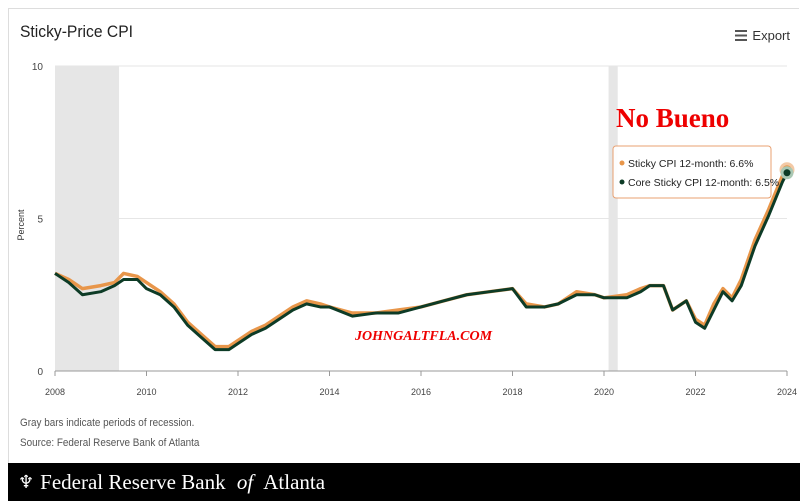  I want to click on x-tick-label: 2016, so click(421, 392).